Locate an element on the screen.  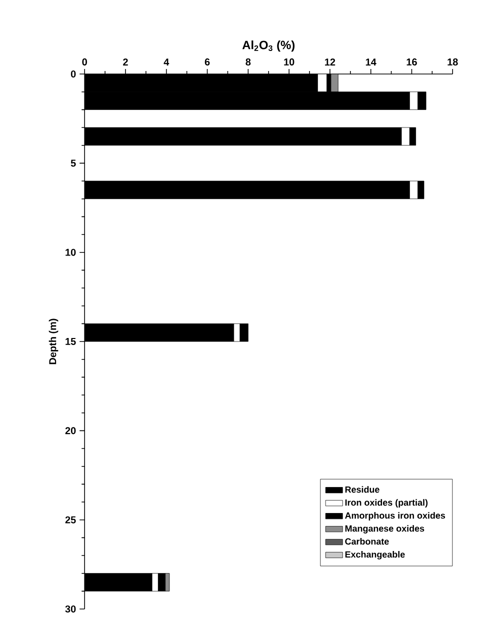
x-tick-label: 12 is located at coordinates (330, 62).